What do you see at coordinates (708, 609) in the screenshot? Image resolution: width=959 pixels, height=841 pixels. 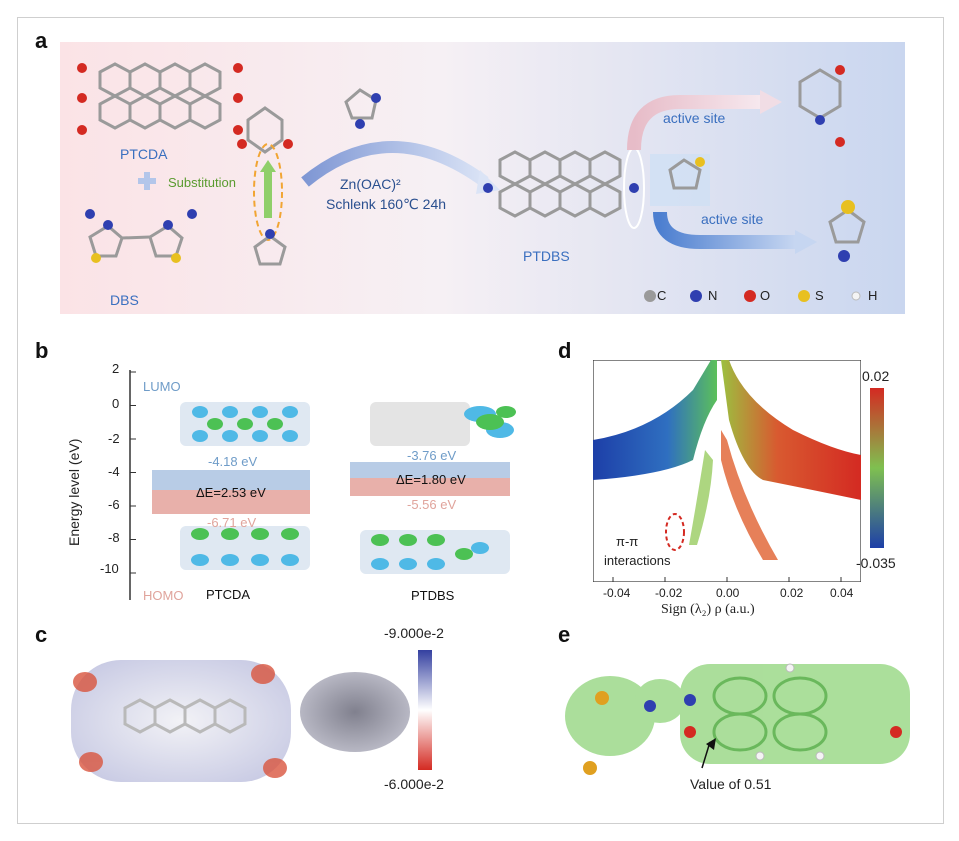 I see `x-axis-label: Sign (λ₂) ρ (a.u.)` at bounding box center [708, 609].